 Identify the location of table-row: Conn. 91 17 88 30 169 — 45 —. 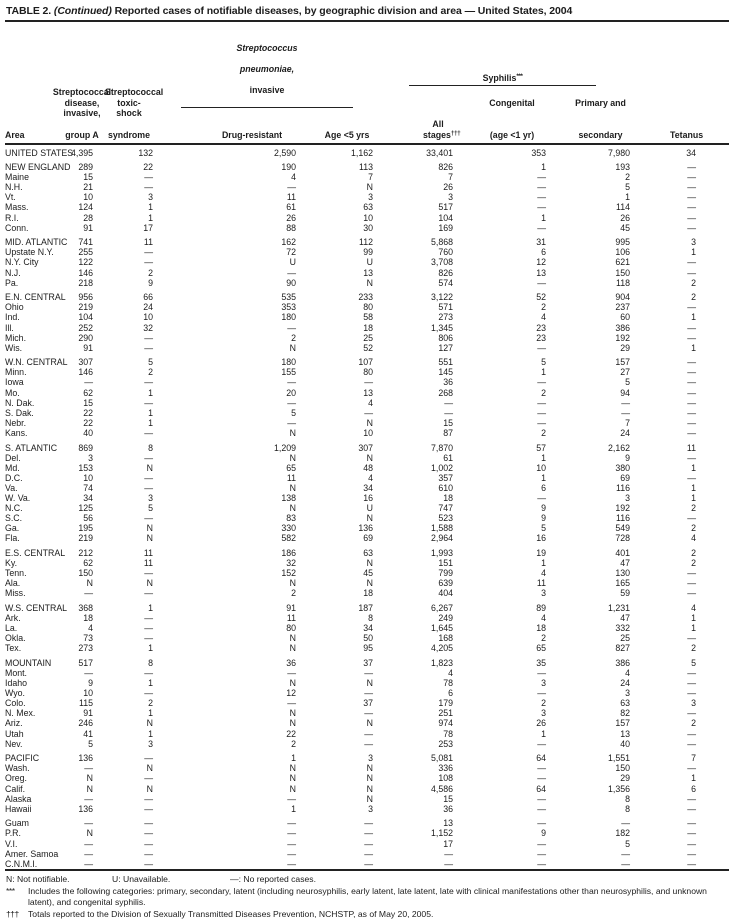
(367, 228).